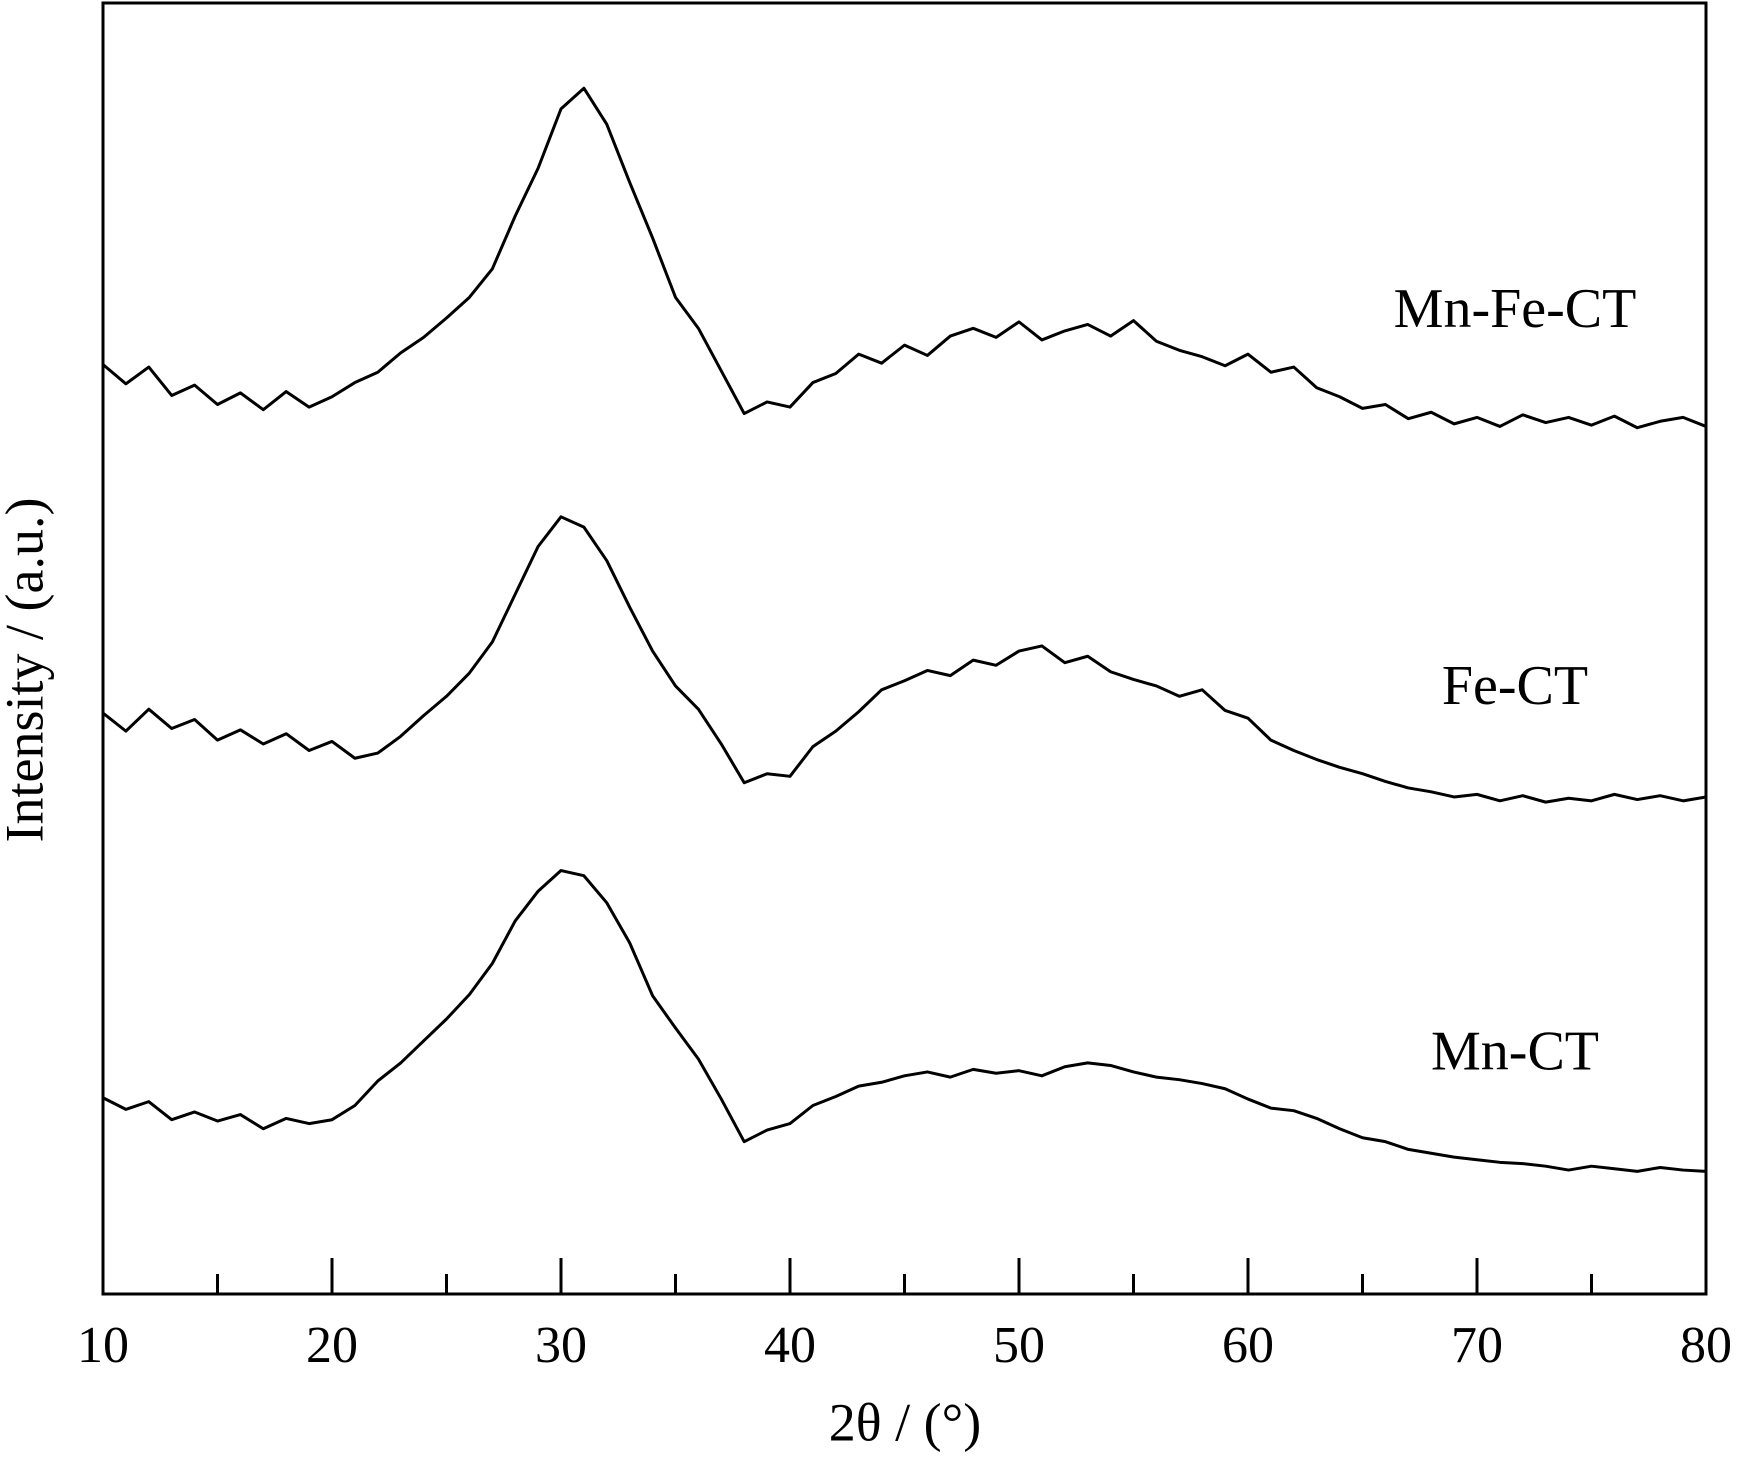 This screenshot has width=1741, height=1467. What do you see at coordinates (27, 670) in the screenshot?
I see `y-axis-label: Intensity / (a.u.)` at bounding box center [27, 670].